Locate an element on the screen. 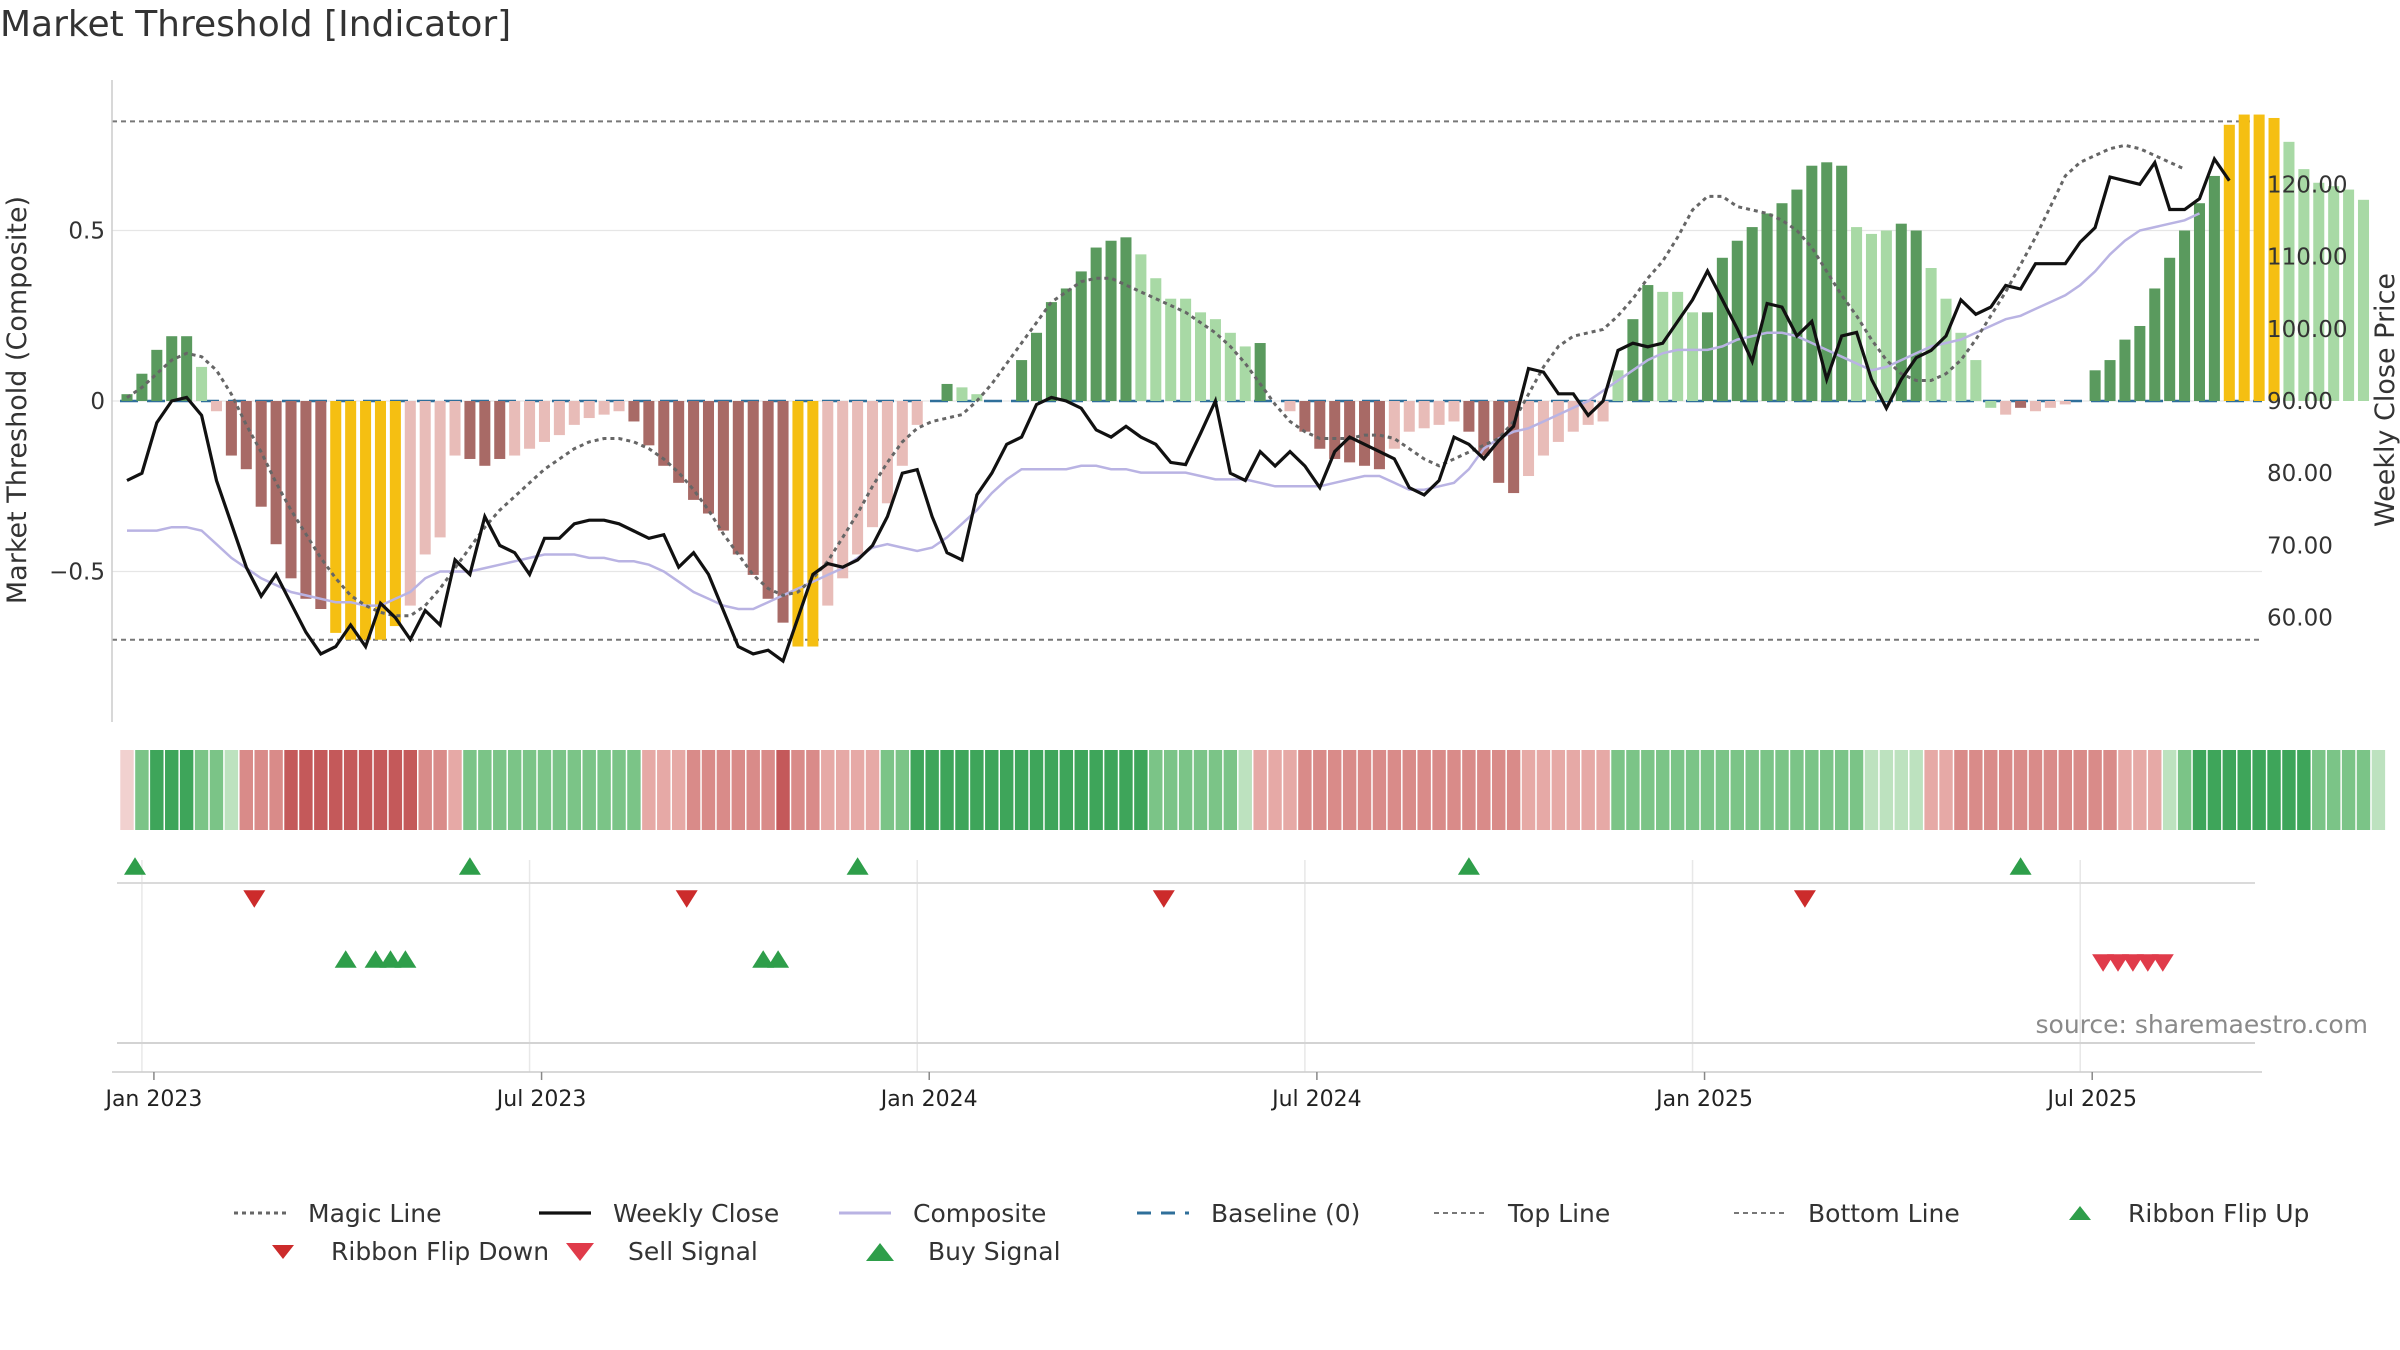 This screenshot has height=1350, width=2400. legend-item-sell: Sell Signal is located at coordinates (654, 1251).